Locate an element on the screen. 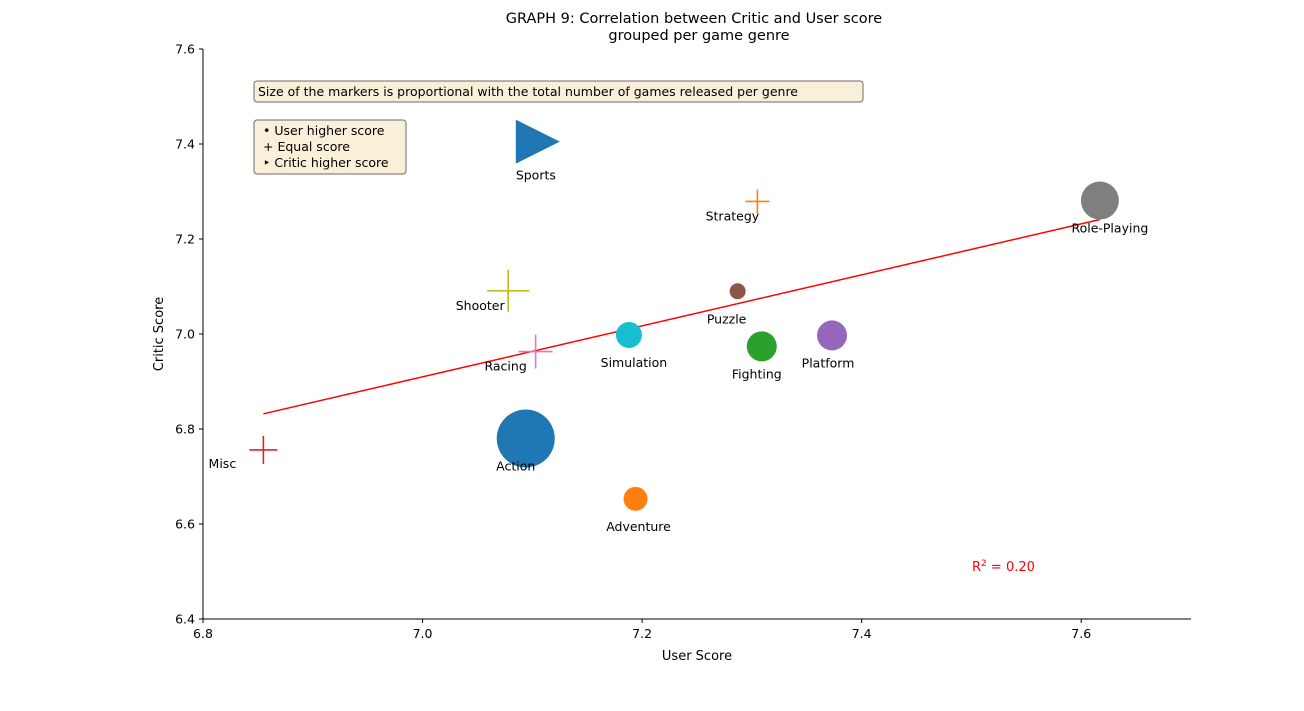  y-axis-label: Critic Score is located at coordinates (159, 334).